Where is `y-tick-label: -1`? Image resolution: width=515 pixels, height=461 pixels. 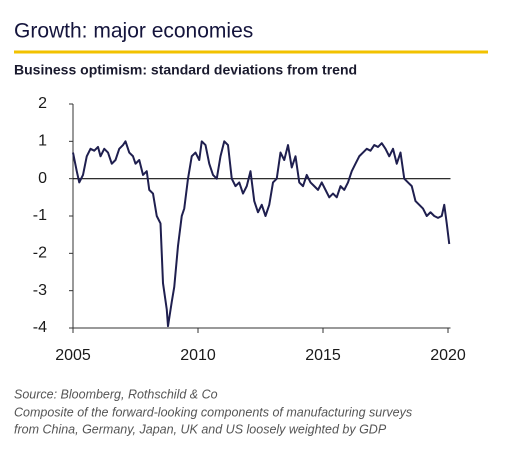 y-tick-label: -1 is located at coordinates (40, 215).